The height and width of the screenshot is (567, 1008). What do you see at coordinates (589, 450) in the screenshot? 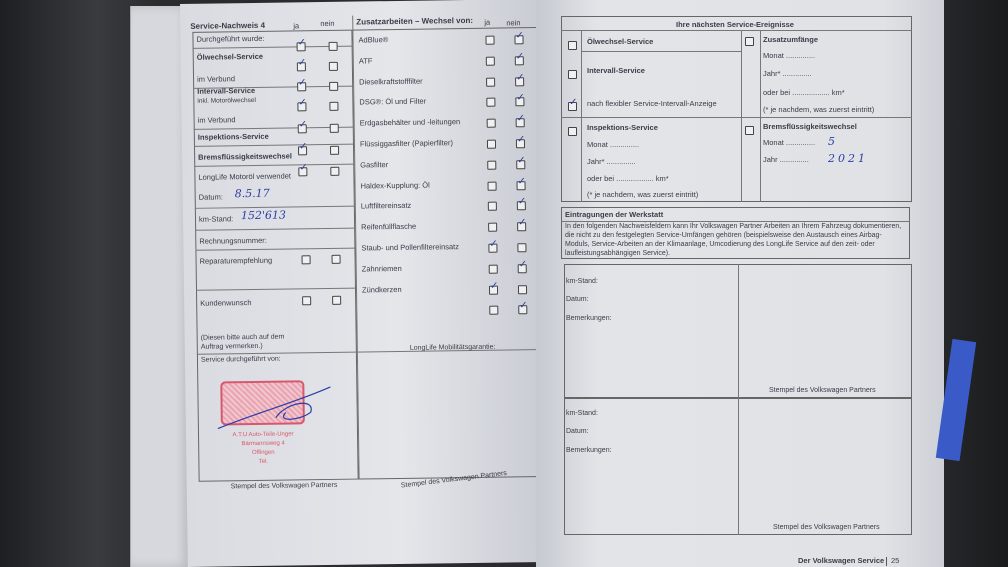
I see `entry2-bemerkungen: Bemerkungen:` at bounding box center [589, 450].